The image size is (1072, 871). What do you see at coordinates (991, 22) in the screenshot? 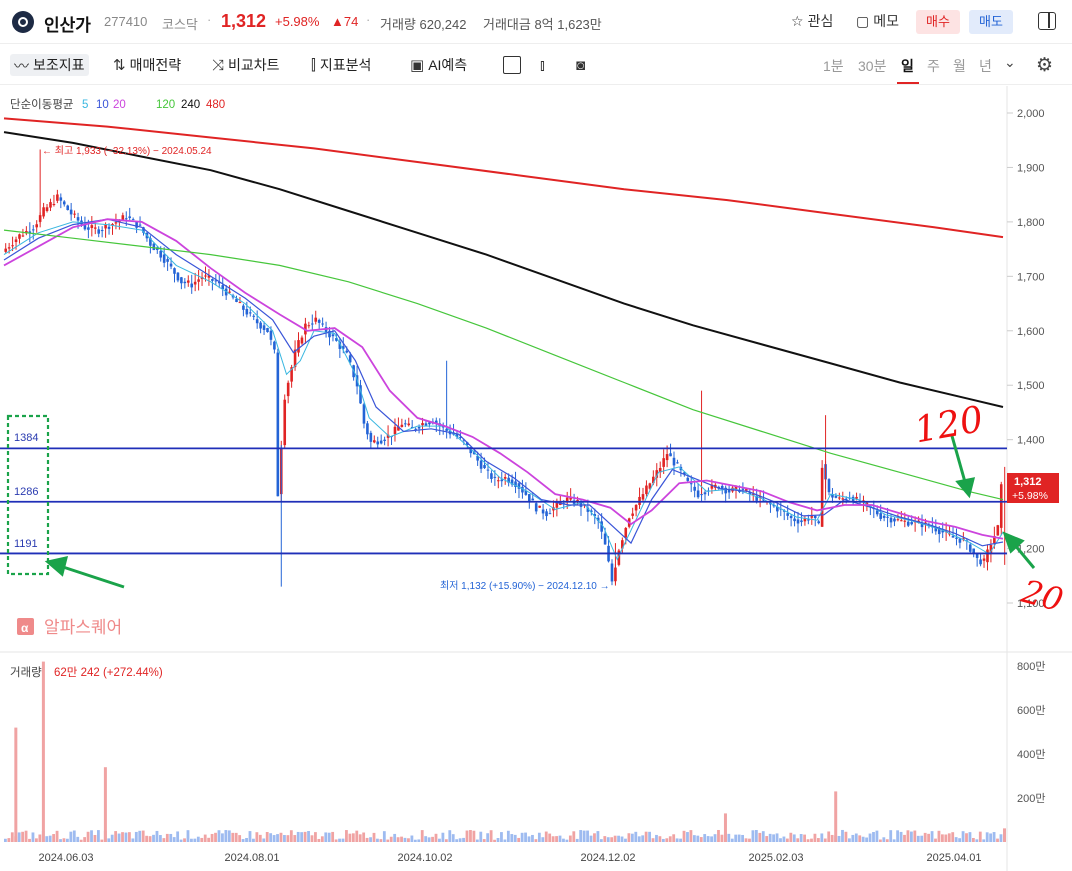
I see `sell-button: 매도` at bounding box center [991, 22].